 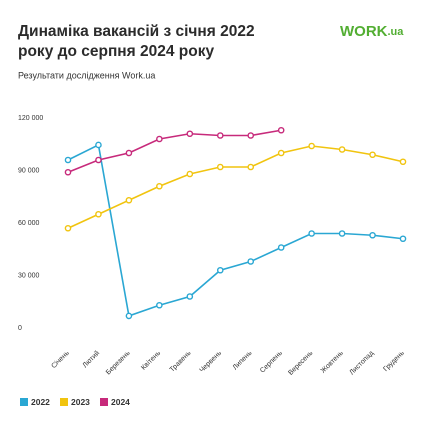 What do you see at coordinates (29, 170) in the screenshot?
I see `y-tick-label: 90 000` at bounding box center [29, 170].